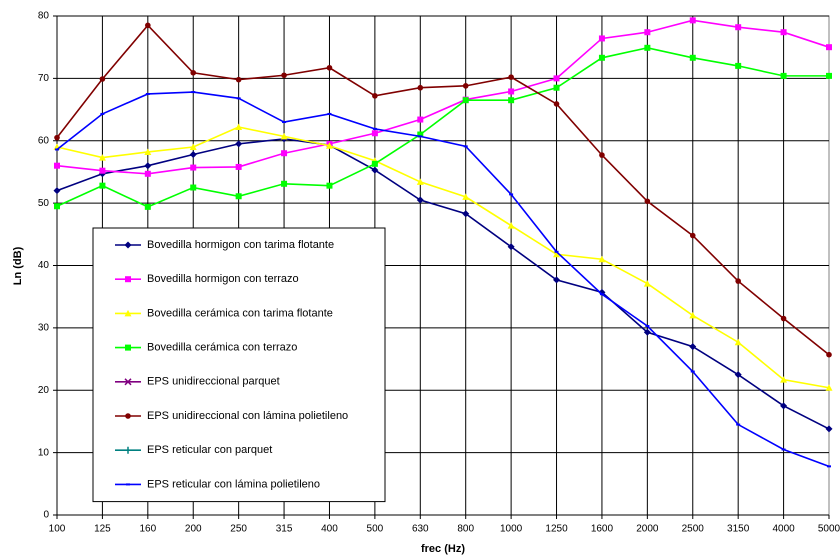 This screenshot has height=560, width=840. Describe the element at coordinates (44, 390) in the screenshot. I see `y-tick-label: 20` at that location.